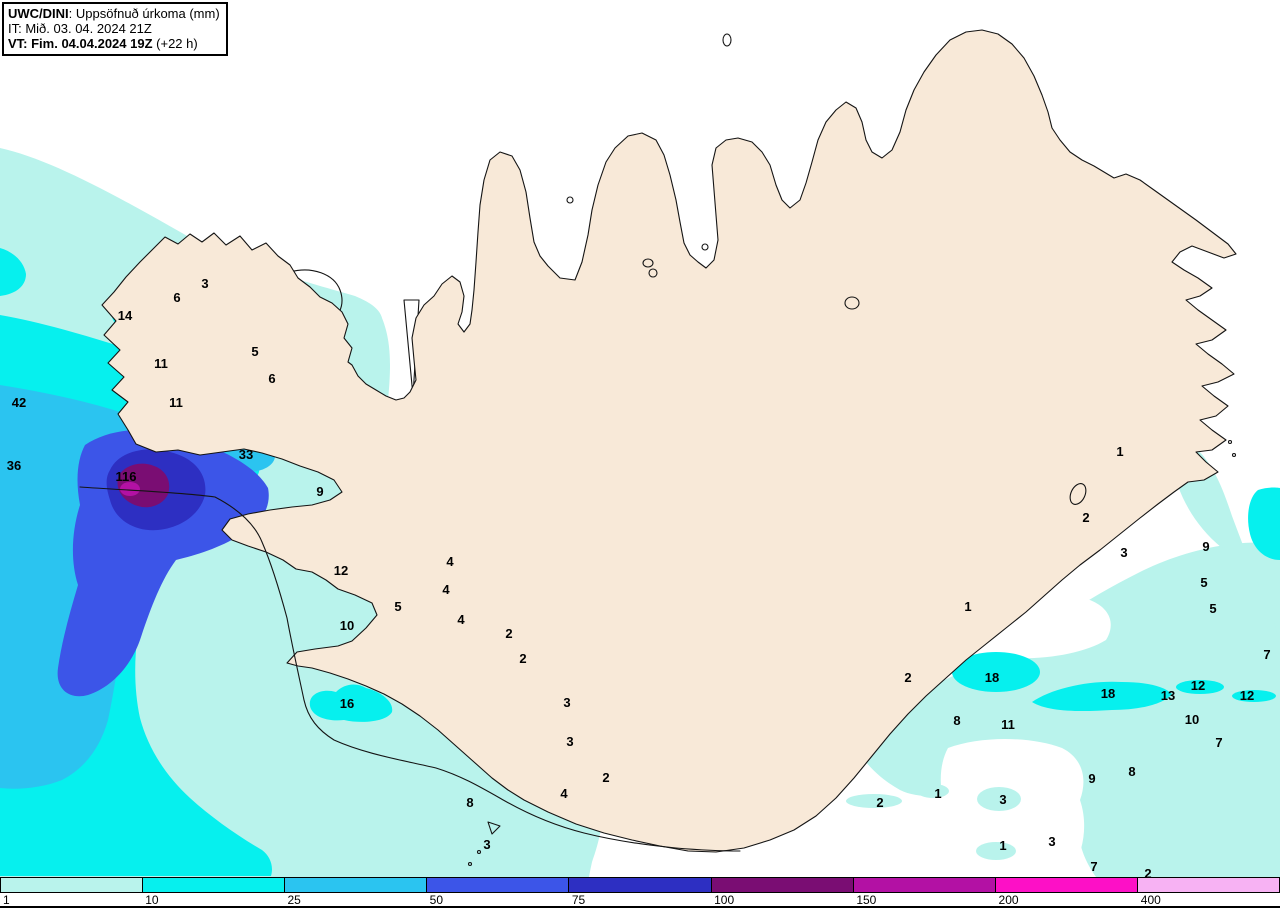 The width and height of the screenshot is (1280, 913). Describe the element at coordinates (705, 247) in the screenshot. I see `island-hrisey` at that location.